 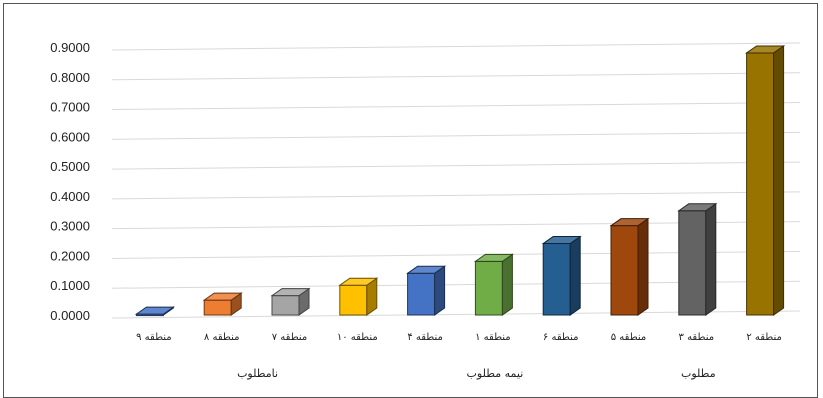 I want to click on y-tick-label: 0.6000, so click(x=70, y=136).